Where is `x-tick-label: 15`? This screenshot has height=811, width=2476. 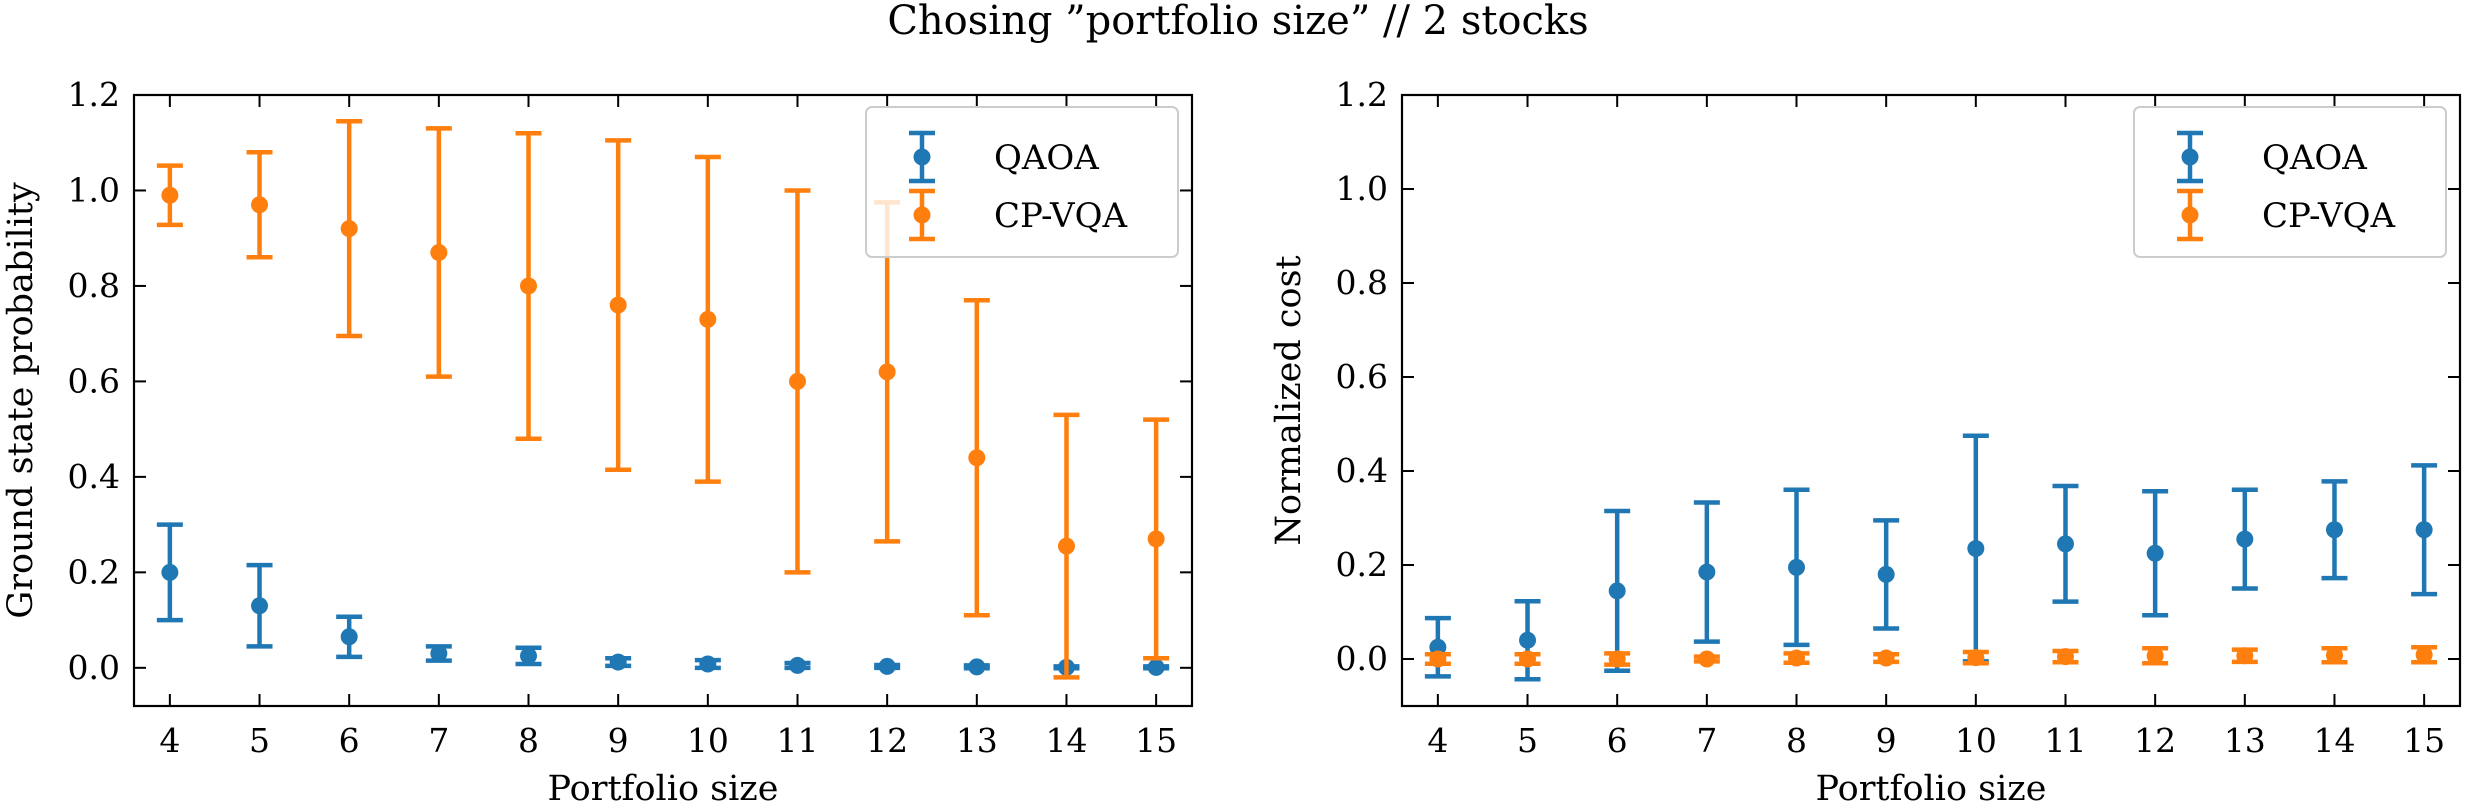
x-tick-label: 15 is located at coordinates (1156, 740).